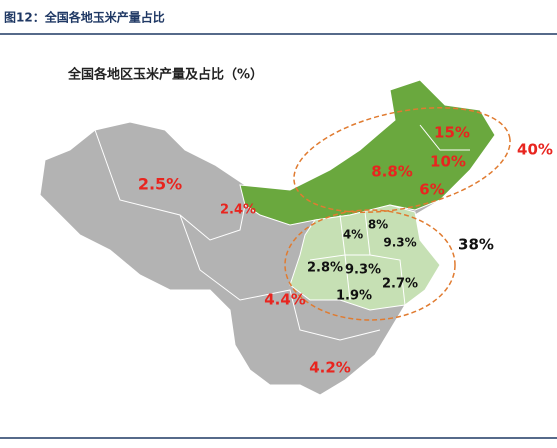 Image resolution: width=557 pixels, height=448 pixels. Describe the element at coordinates (165, 75) in the screenshot. I see `map-title: 全国各地区玉米产量及占比（%）` at that location.